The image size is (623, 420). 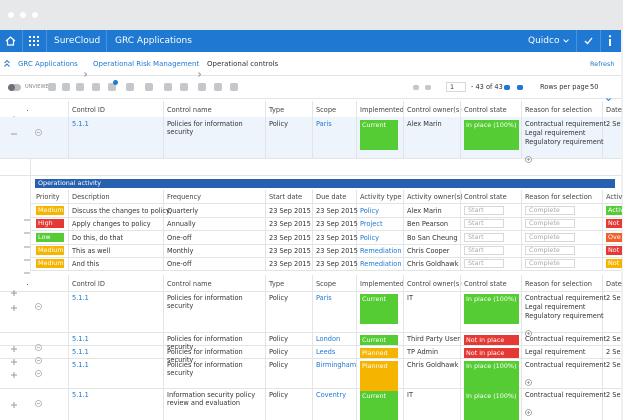 What do you see at coordinates (48, 64) in the screenshot?
I see `breadcrumb-item: GRC Applications` at bounding box center [48, 64].